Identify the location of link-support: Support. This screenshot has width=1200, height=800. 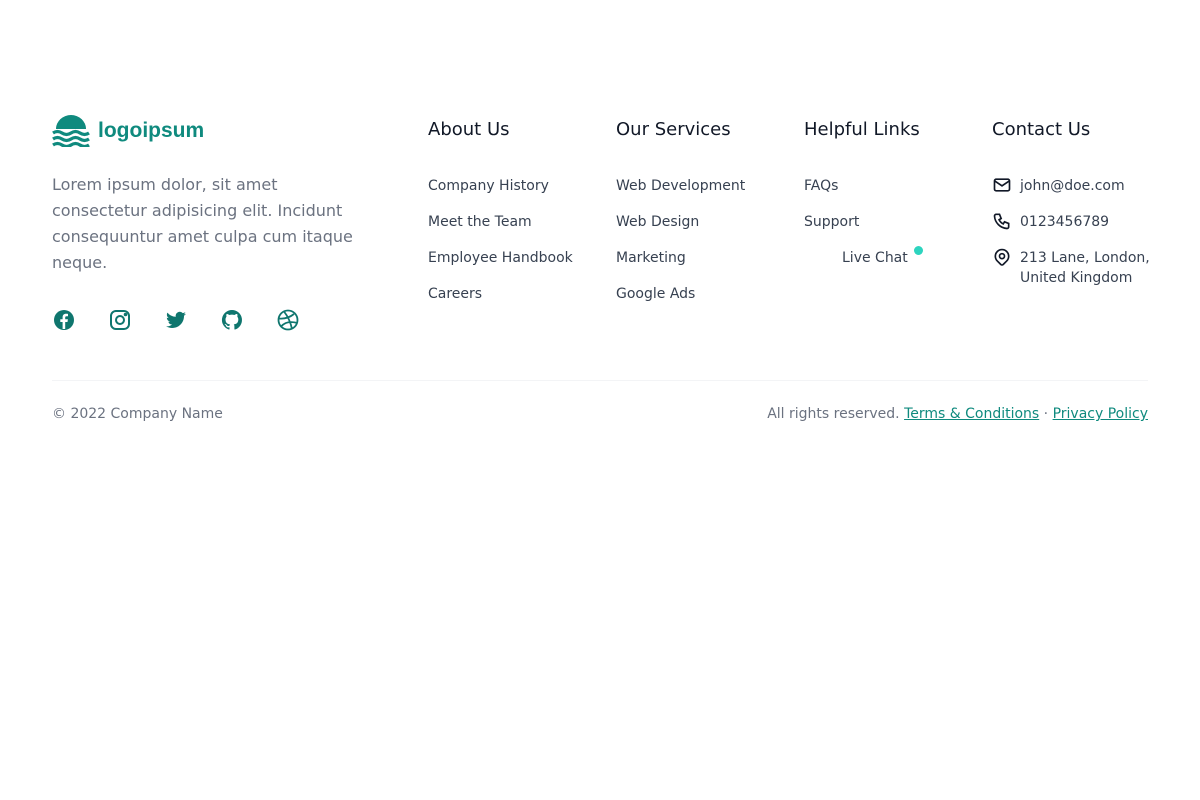
(832, 222).